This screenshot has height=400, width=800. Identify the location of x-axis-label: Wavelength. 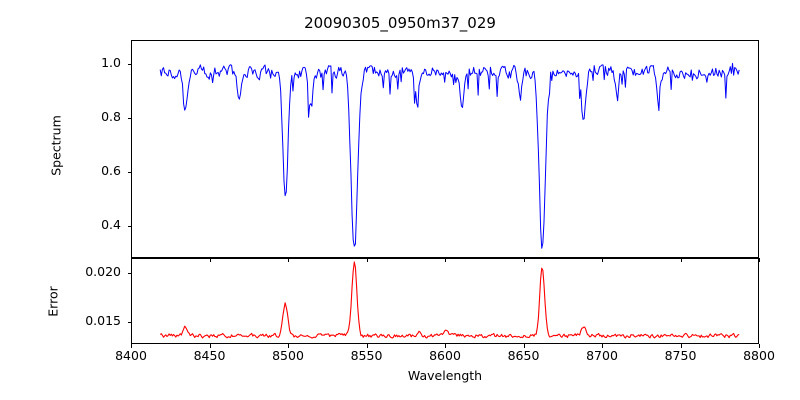
(445, 375).